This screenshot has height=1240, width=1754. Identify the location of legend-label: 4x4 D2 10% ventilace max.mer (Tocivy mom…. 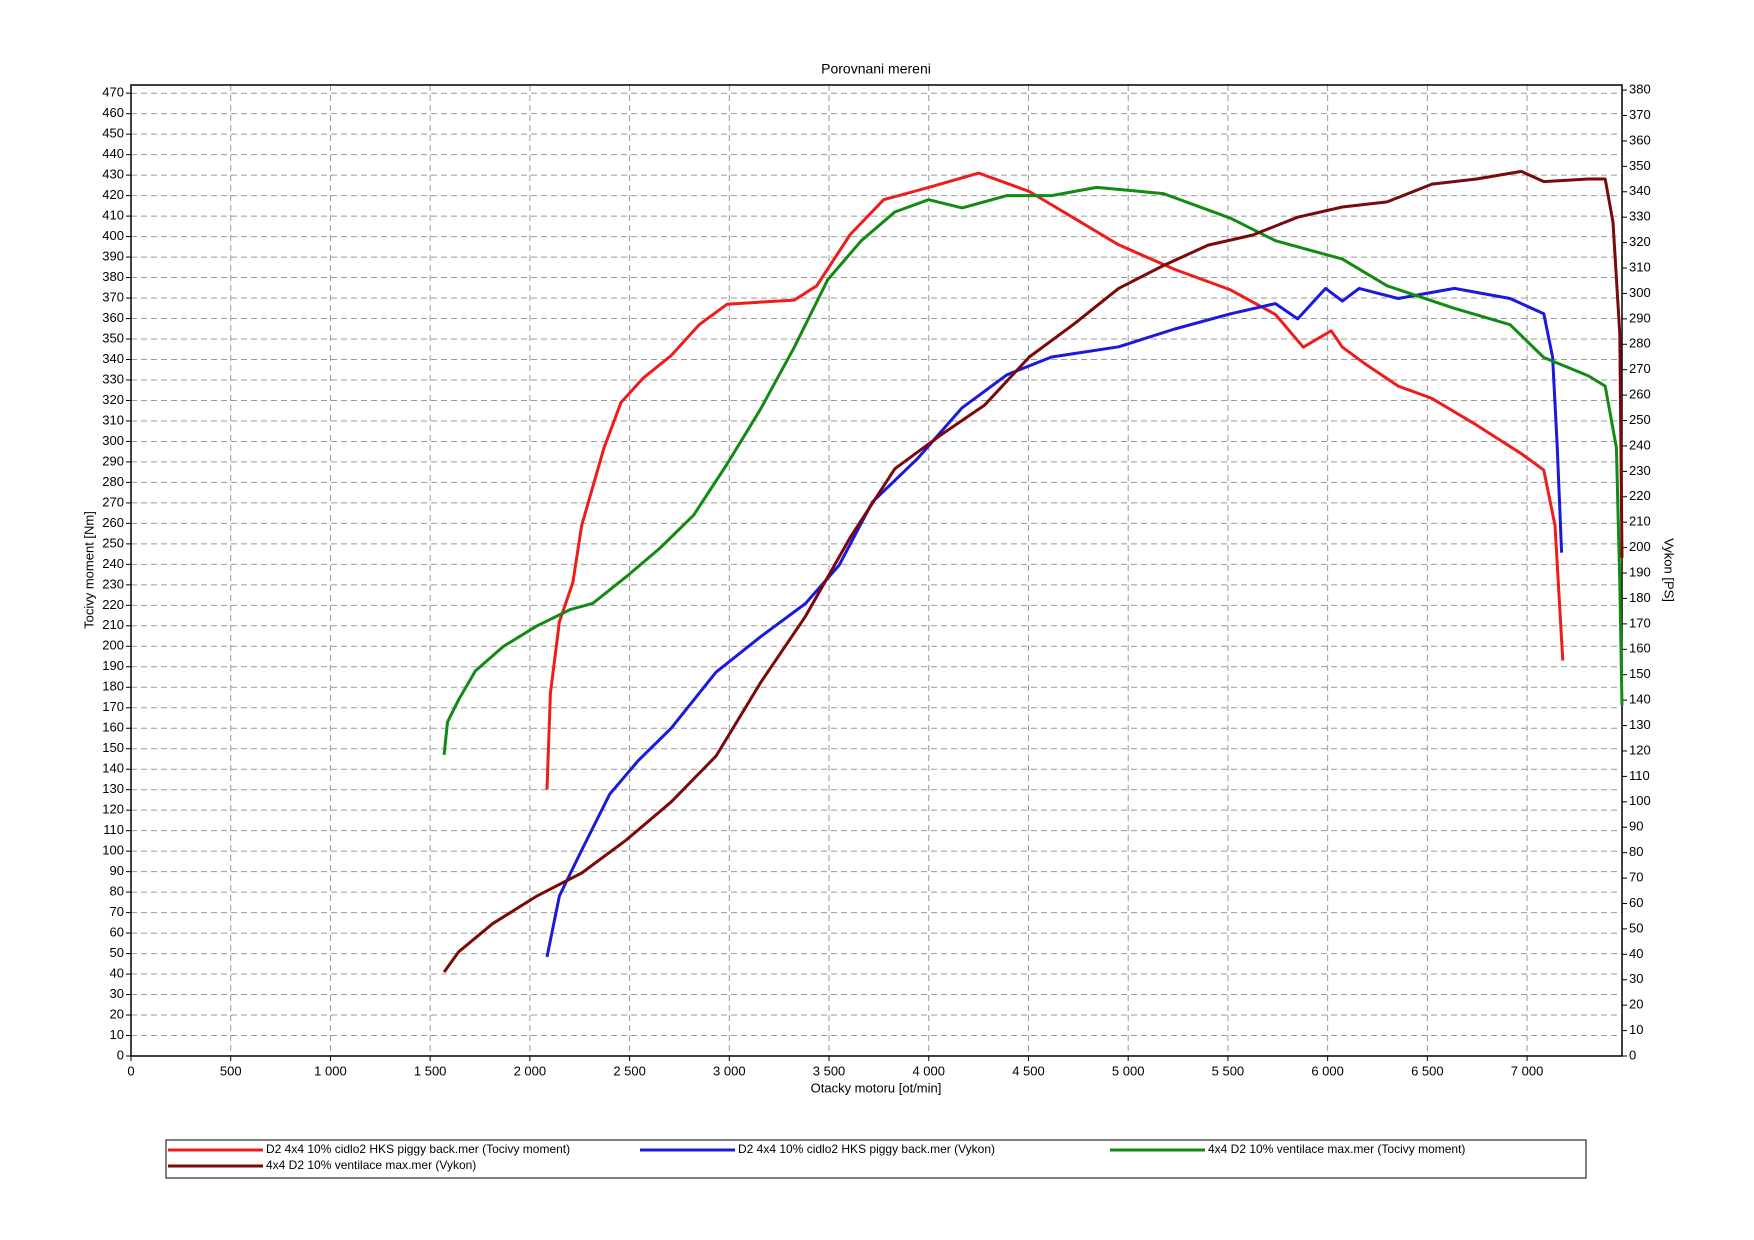
(1336, 1149).